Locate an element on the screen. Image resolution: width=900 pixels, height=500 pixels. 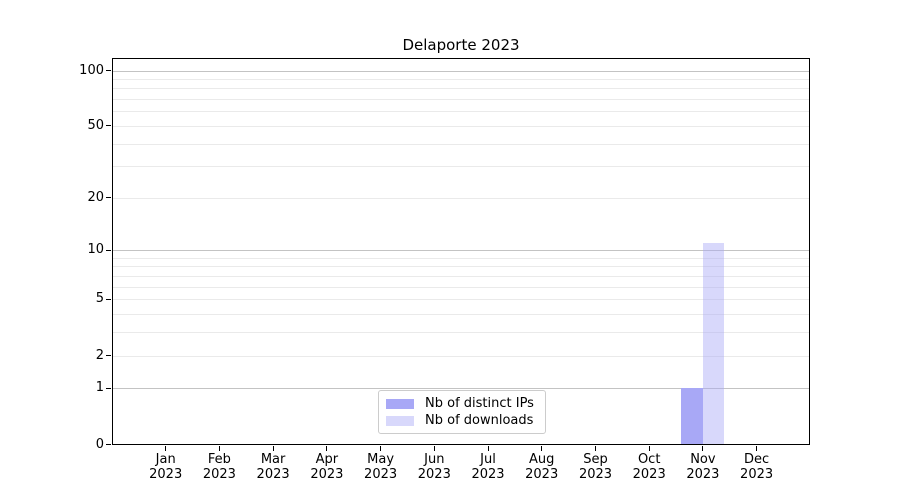
chart-title: Delaporte 2023 is located at coordinates (461, 45).